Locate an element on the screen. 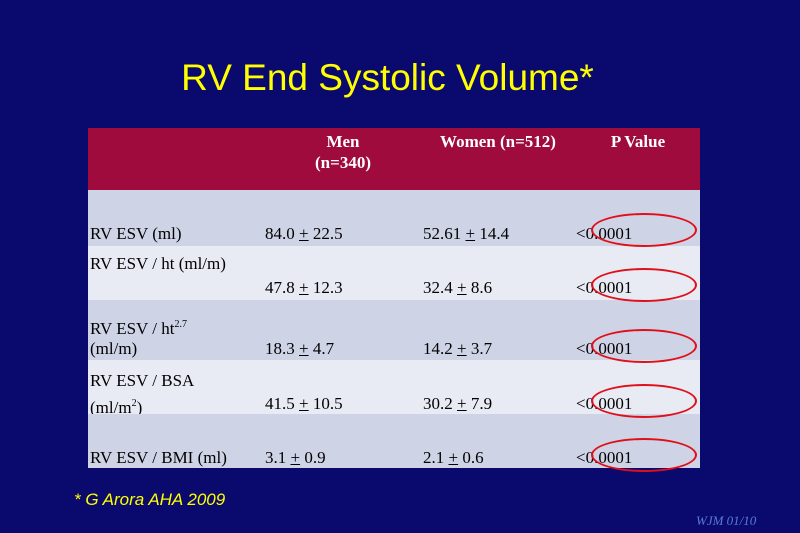  row-label-unit: (ml/m2) is located at coordinates (116, 407).